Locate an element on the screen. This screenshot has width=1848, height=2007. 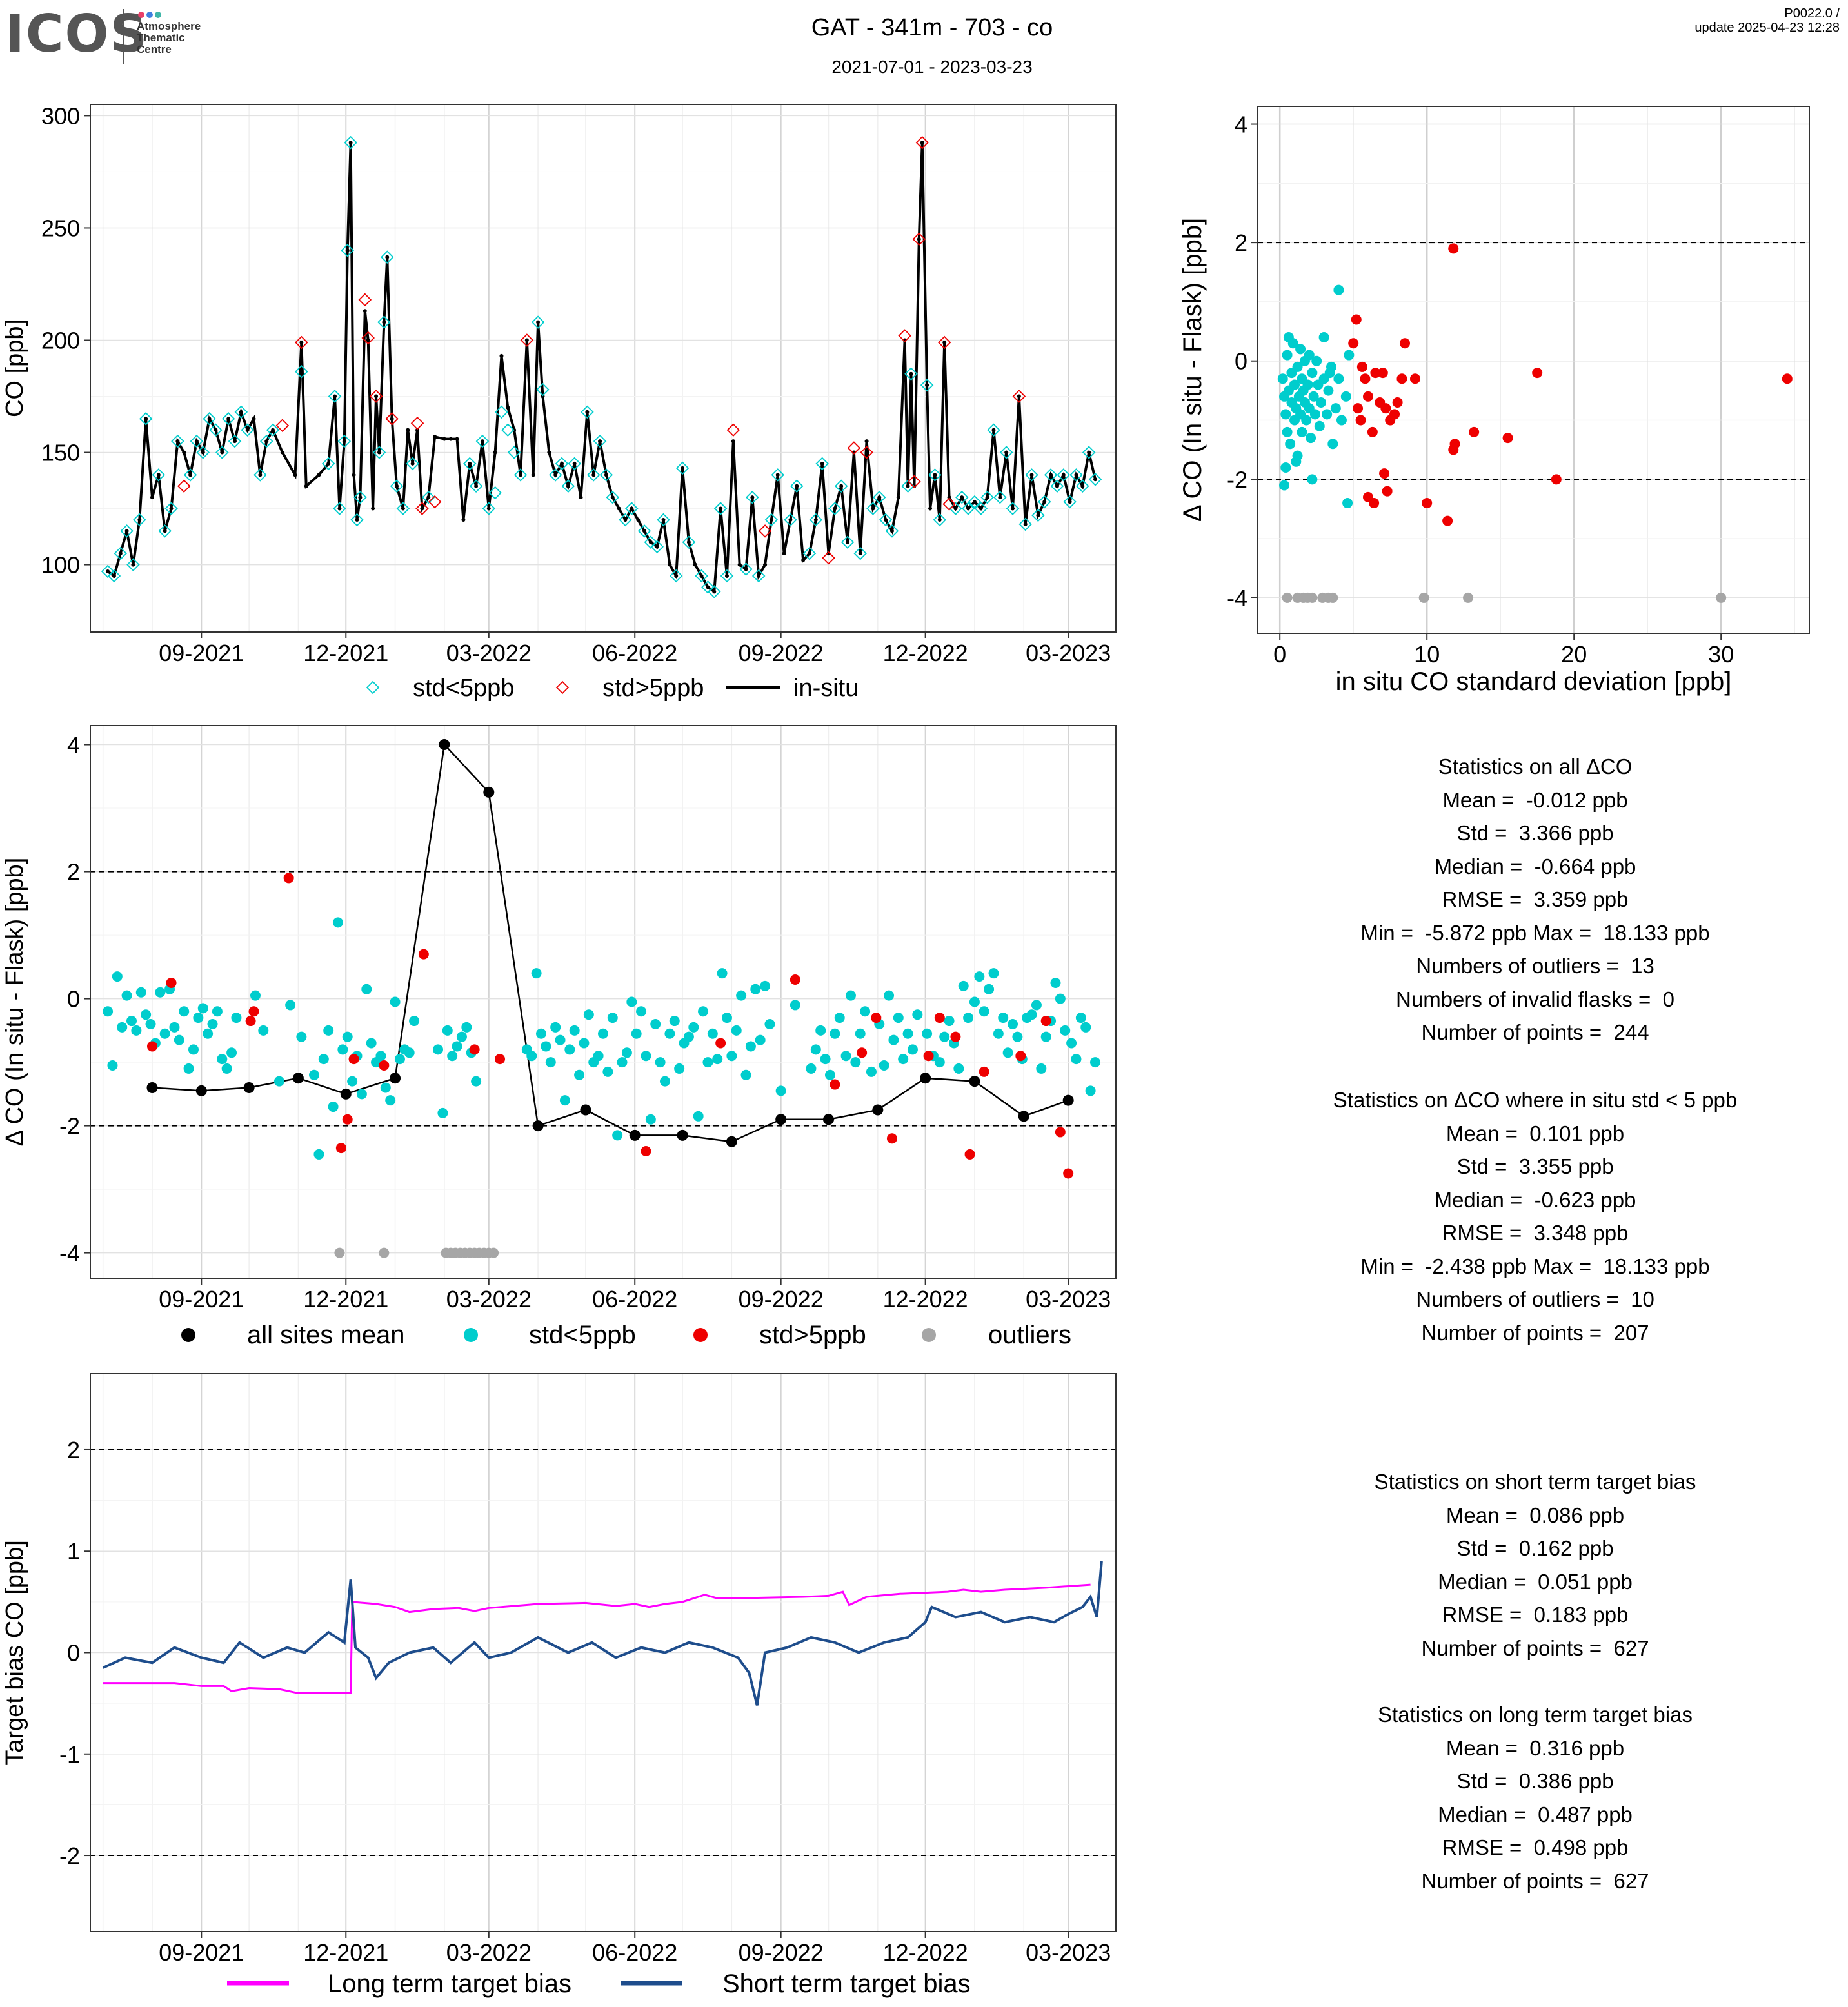
stats-line: Mean = 0.101 ppb is located at coordinates (1535, 1133).